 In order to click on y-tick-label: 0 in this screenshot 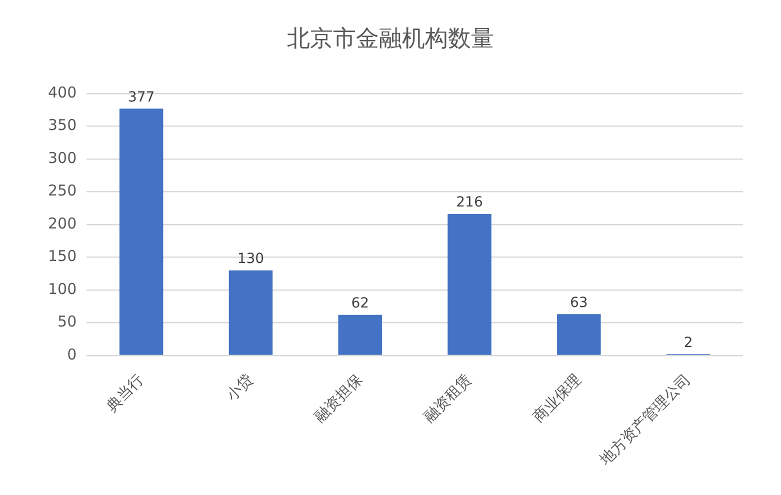, I will do `click(72, 354)`.